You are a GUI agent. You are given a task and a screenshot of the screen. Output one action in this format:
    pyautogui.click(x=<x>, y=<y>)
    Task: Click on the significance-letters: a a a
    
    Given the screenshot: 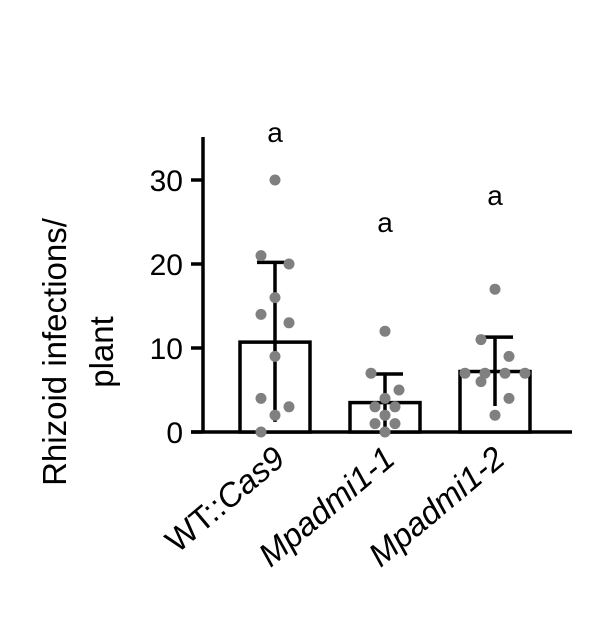 What is the action you would take?
    pyautogui.click(x=385, y=177)
    